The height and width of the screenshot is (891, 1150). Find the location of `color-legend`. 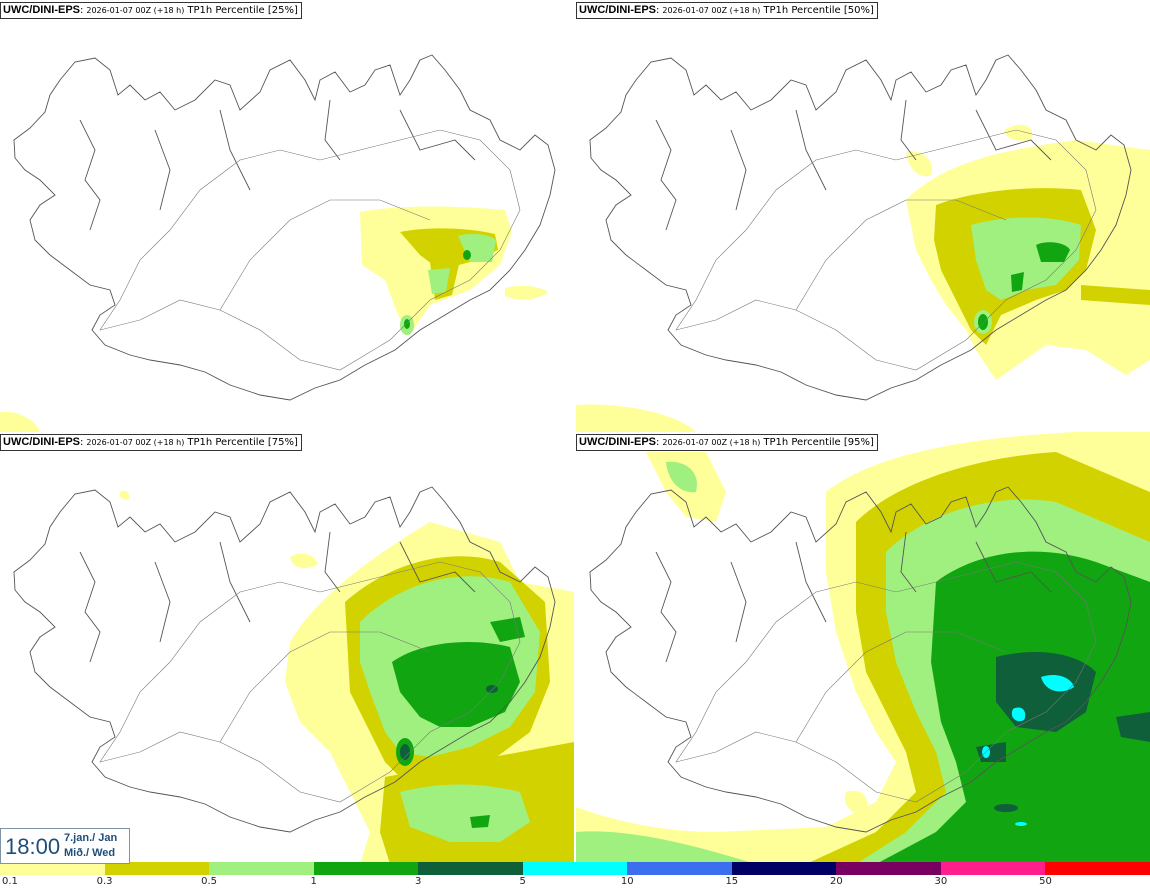

color-legend is located at coordinates (575, 868).